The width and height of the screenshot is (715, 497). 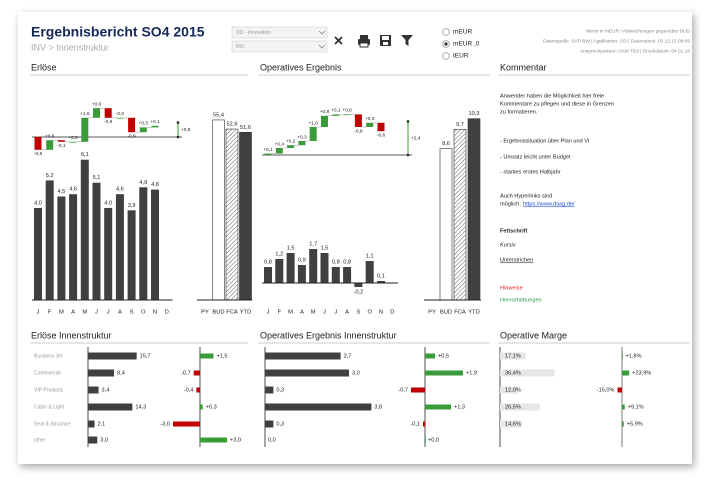 I want to click on data-label: +0,1, so click(x=336, y=111).